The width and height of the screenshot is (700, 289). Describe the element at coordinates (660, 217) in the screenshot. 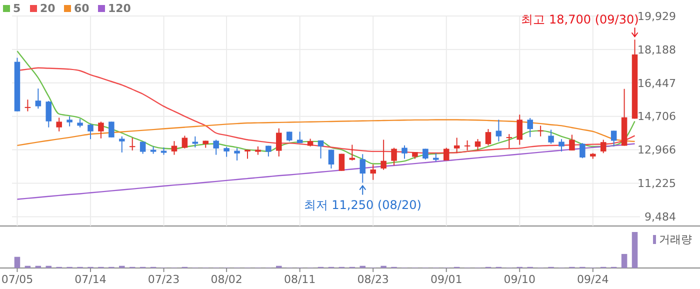

I see `y-tick-label: 9,484` at that location.